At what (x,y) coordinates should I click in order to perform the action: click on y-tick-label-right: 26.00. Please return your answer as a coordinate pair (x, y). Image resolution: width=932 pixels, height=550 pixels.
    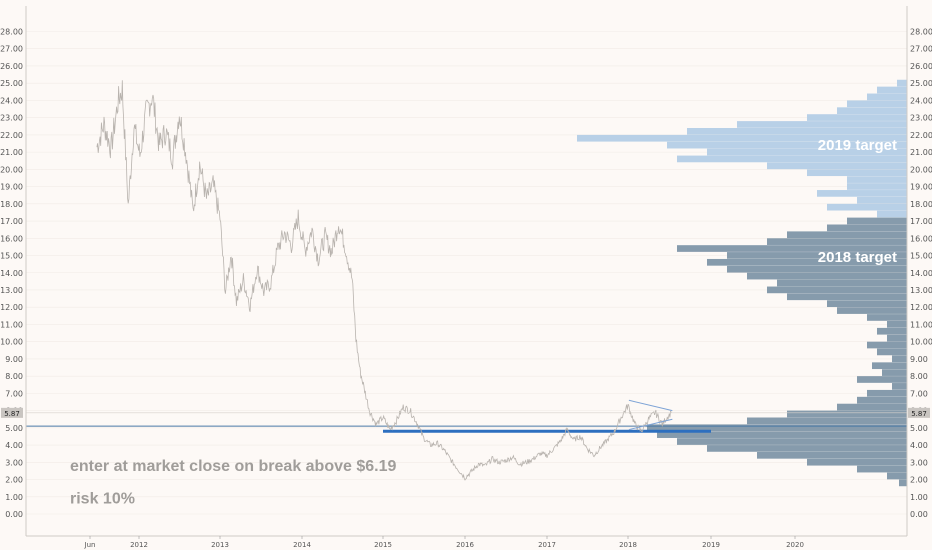
    Looking at the image, I should click on (921, 66).